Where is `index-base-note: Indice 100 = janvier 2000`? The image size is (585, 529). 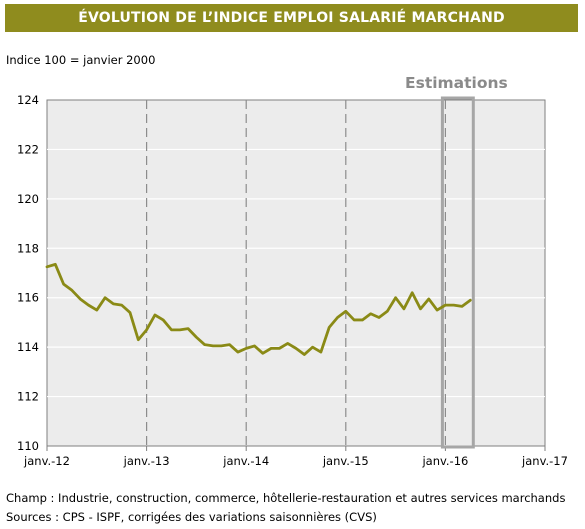 index-base-note: Indice 100 = janvier 2000 is located at coordinates (81, 60).